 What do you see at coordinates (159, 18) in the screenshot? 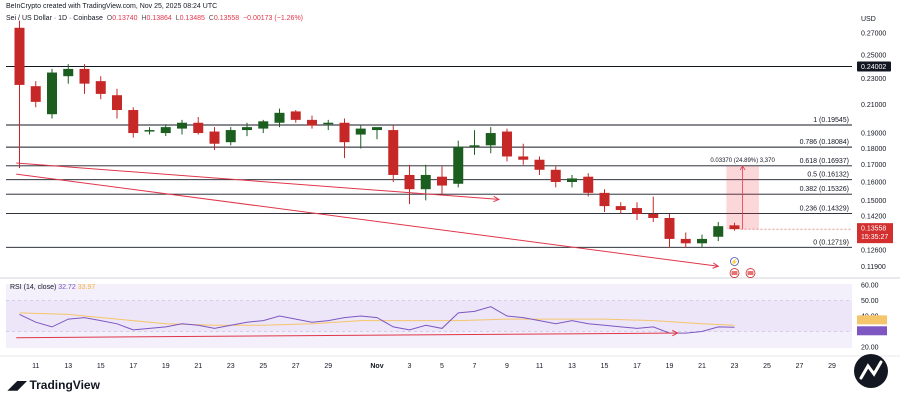
I see `high-value: 0.13864` at bounding box center [159, 18].